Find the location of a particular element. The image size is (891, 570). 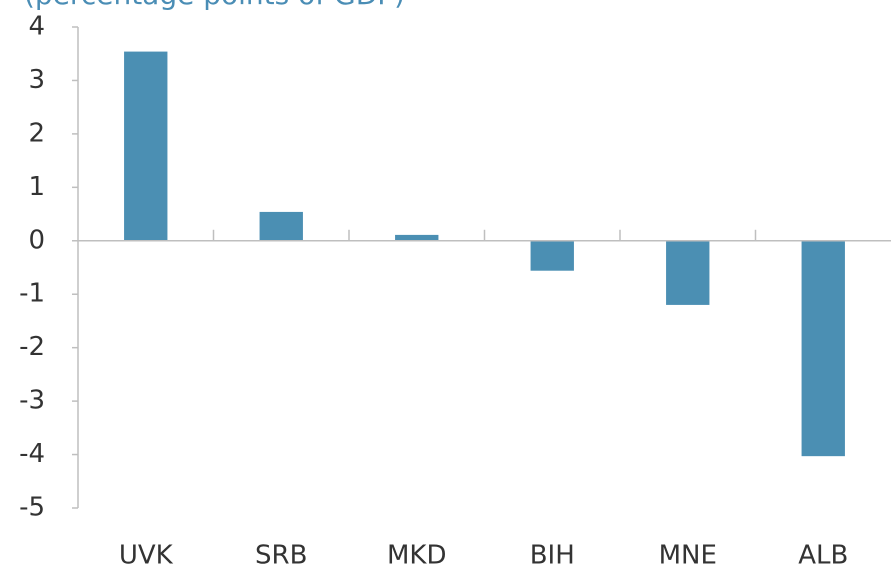

y-tick-label: -1 is located at coordinates (32, 294).